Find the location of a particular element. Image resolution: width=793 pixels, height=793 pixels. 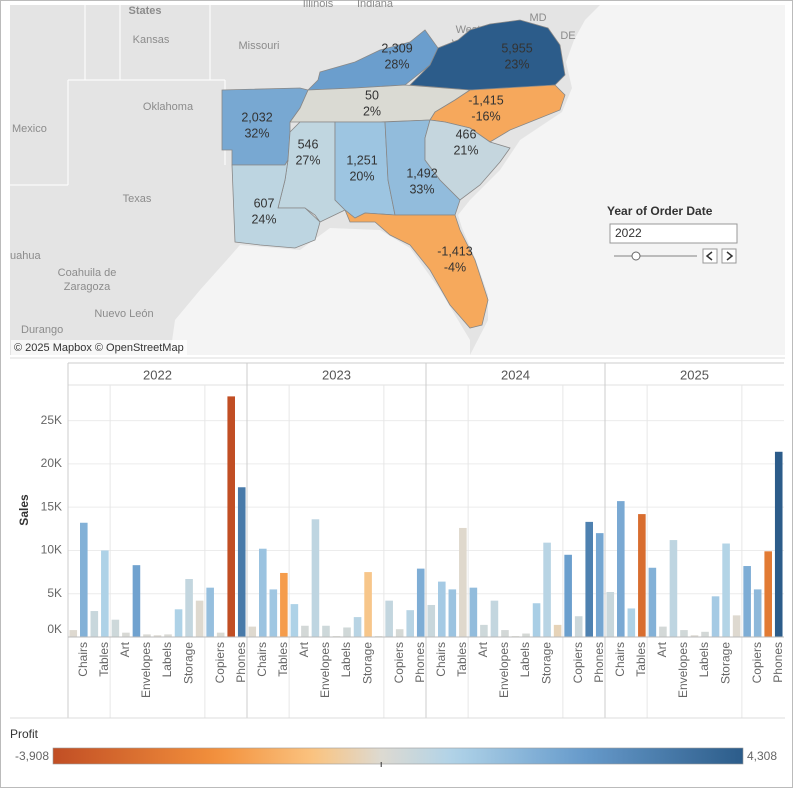

prev-button is located at coordinates (710, 256).